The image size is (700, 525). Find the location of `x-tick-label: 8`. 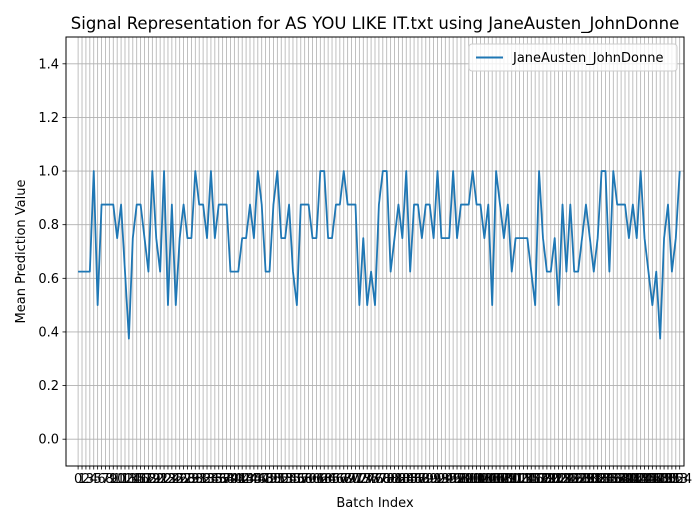

x-tick-label: 8 is located at coordinates (109, 479).